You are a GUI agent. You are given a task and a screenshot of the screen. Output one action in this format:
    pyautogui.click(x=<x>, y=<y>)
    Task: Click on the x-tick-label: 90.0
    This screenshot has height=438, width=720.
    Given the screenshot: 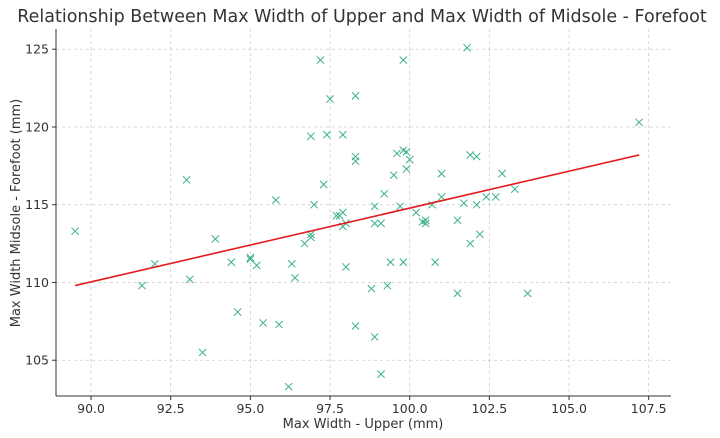 What is the action you would take?
    pyautogui.click(x=91, y=408)
    